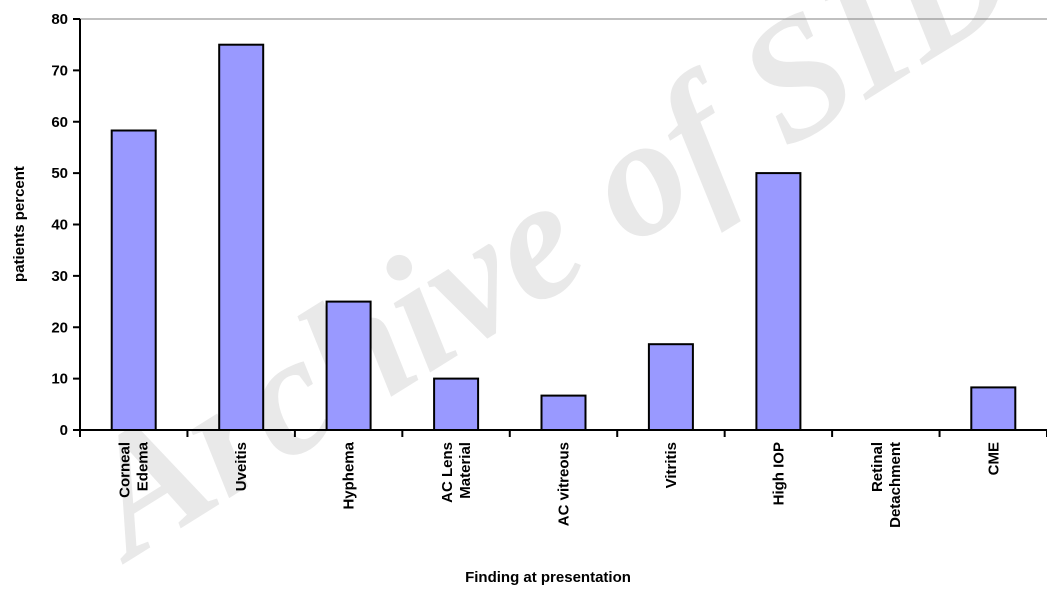 The image size is (1047, 592). I want to click on y-tick-label: 20, so click(59, 327).